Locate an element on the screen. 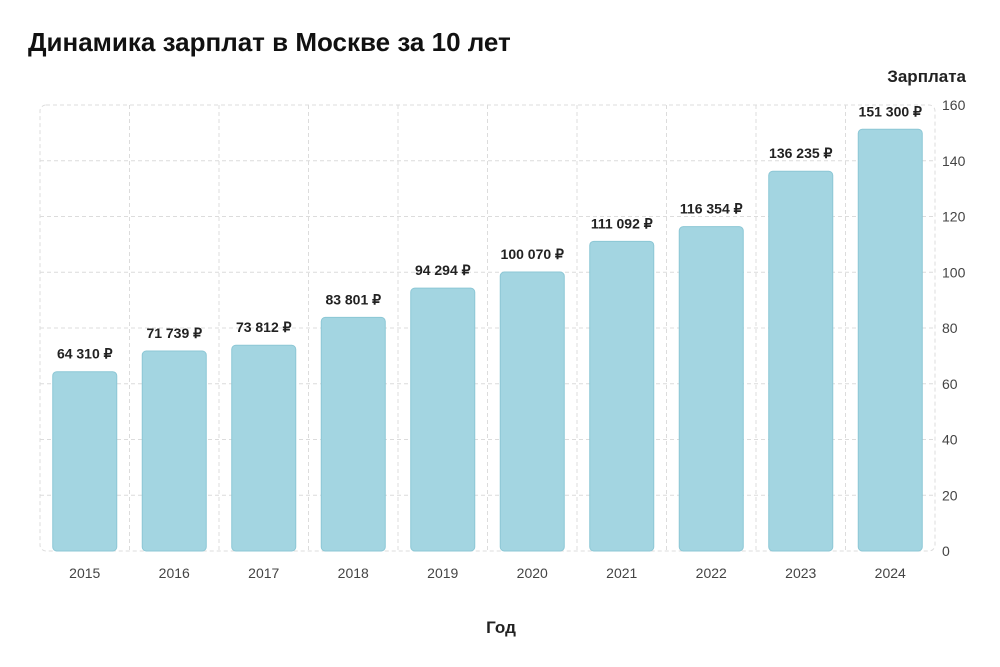  bar-2017 is located at coordinates (264, 448).